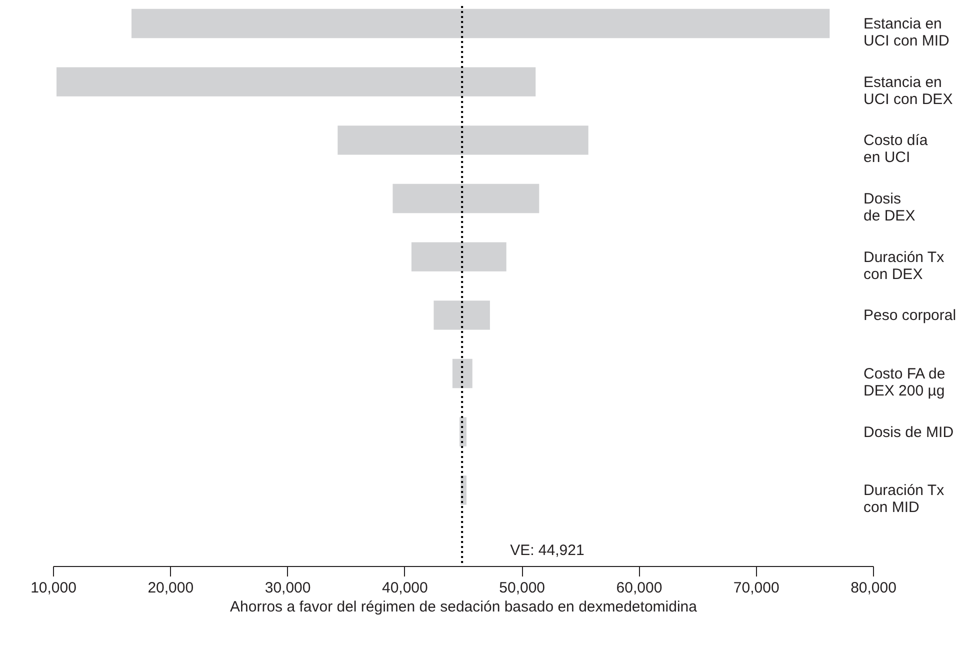 The height and width of the screenshot is (658, 969). What do you see at coordinates (53, 588) in the screenshot?
I see `x-tick-label: 10,000` at bounding box center [53, 588].